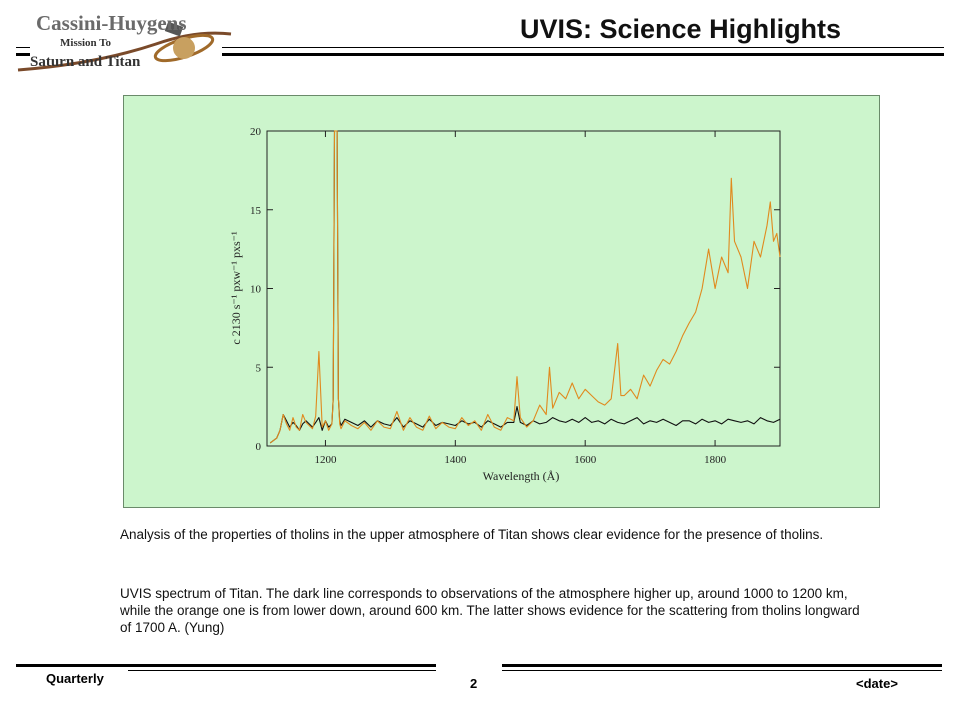  I want to click on page-number: 2, so click(474, 683).